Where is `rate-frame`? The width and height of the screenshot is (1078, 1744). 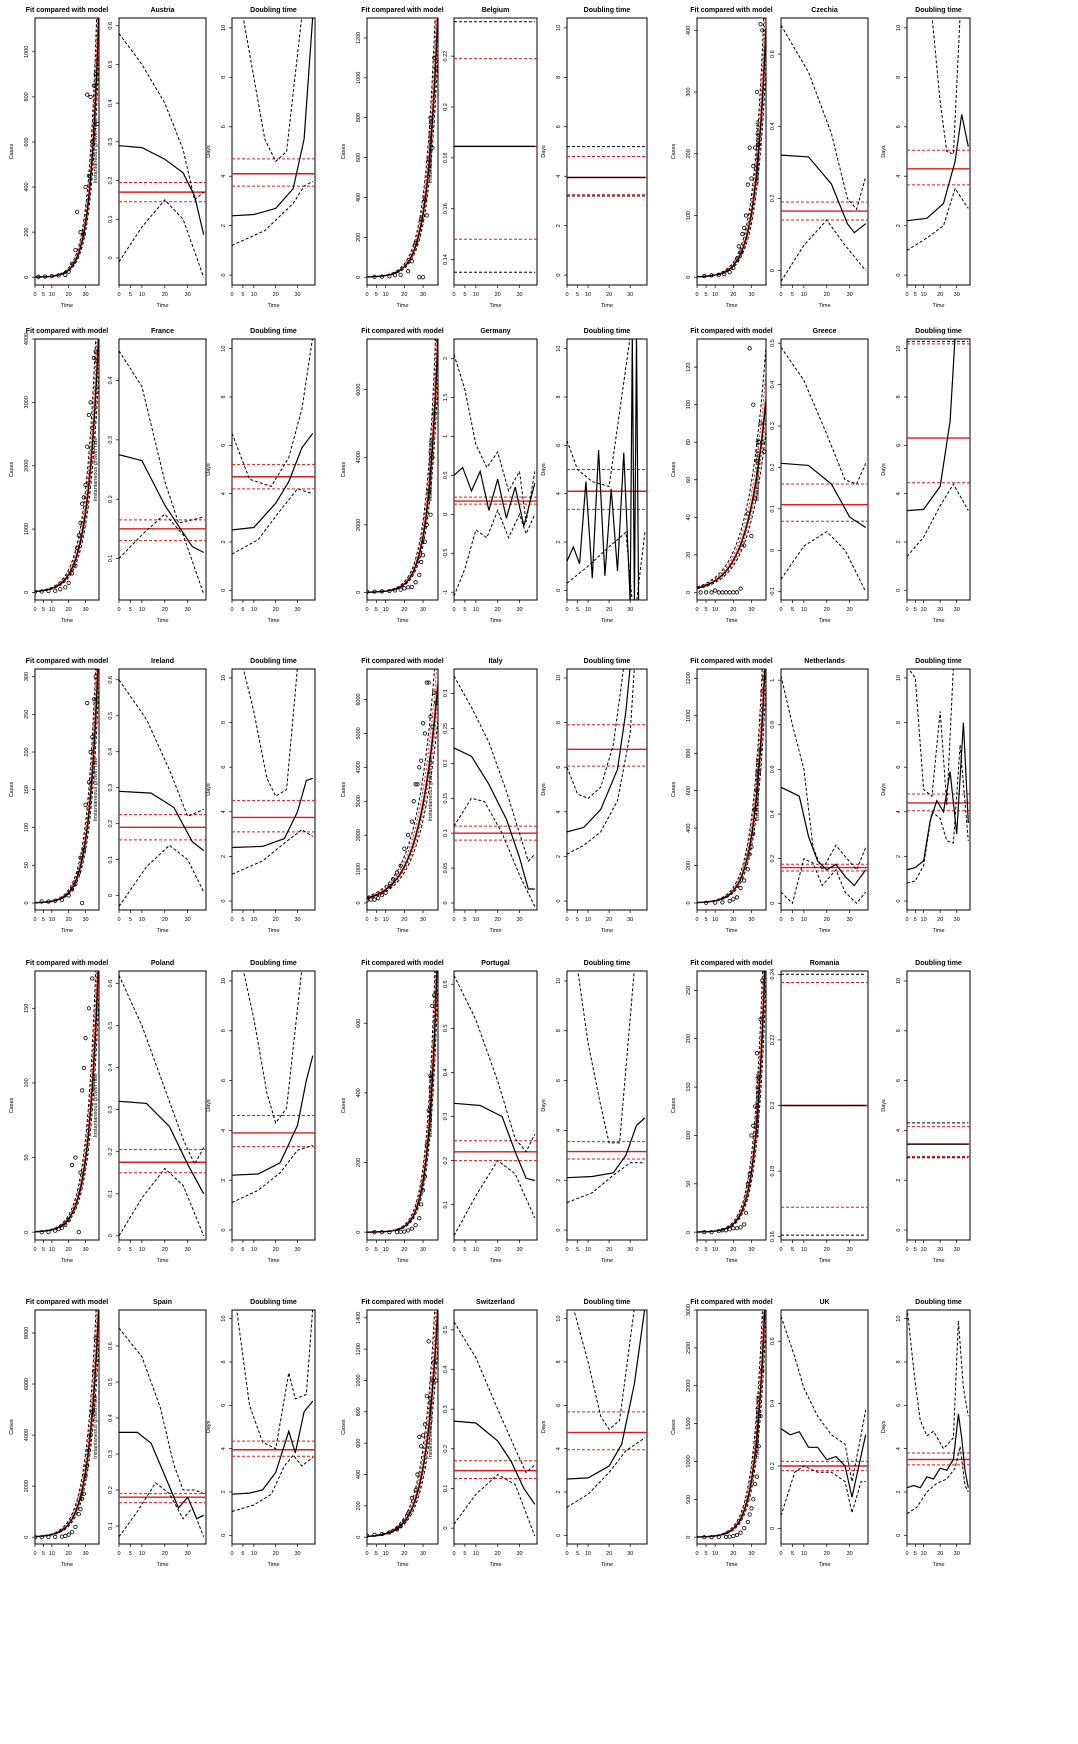 rate-frame is located at coordinates (495, 1427).